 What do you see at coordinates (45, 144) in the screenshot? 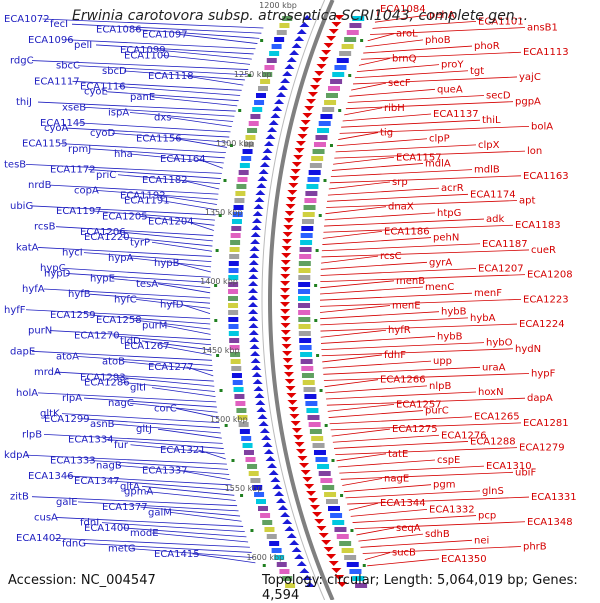
I see `left-gene-label: ECA1155` at bounding box center [45, 144].